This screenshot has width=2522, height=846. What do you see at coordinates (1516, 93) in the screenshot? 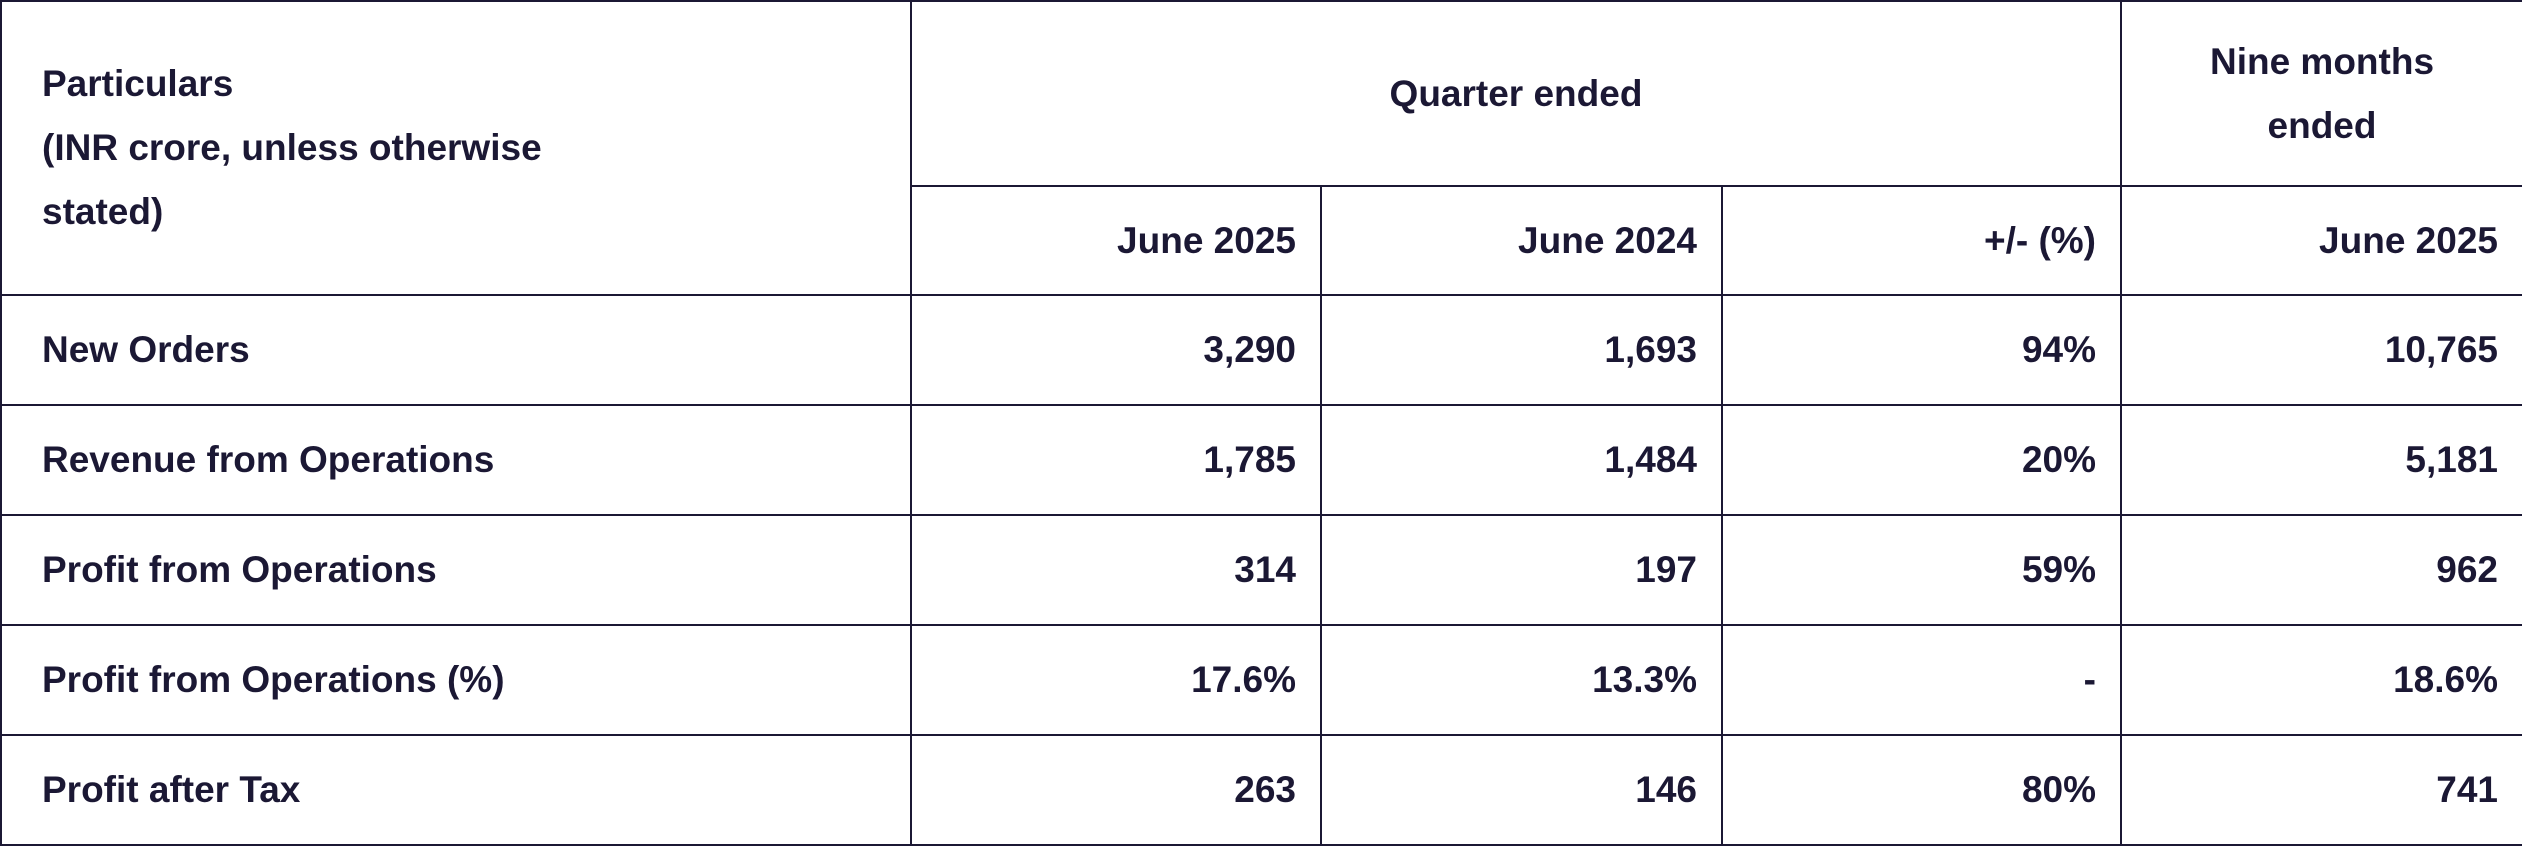
I see `quarter-header: Quarter ended` at bounding box center [1516, 93].